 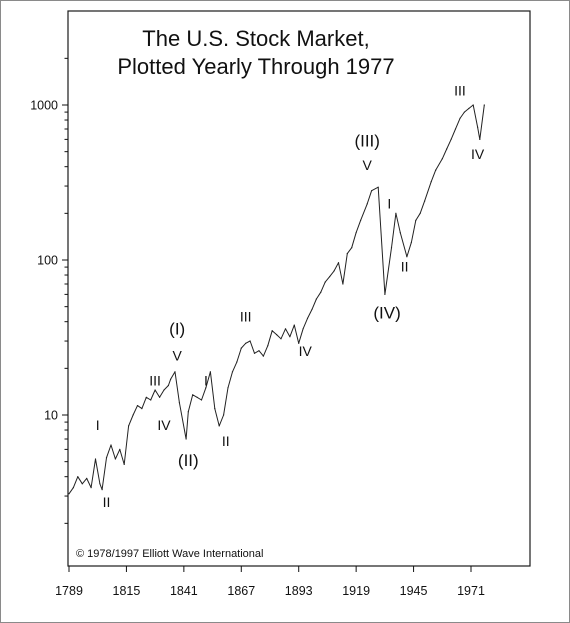 I want to click on x-tick-label: 1789, so click(x=69, y=591).